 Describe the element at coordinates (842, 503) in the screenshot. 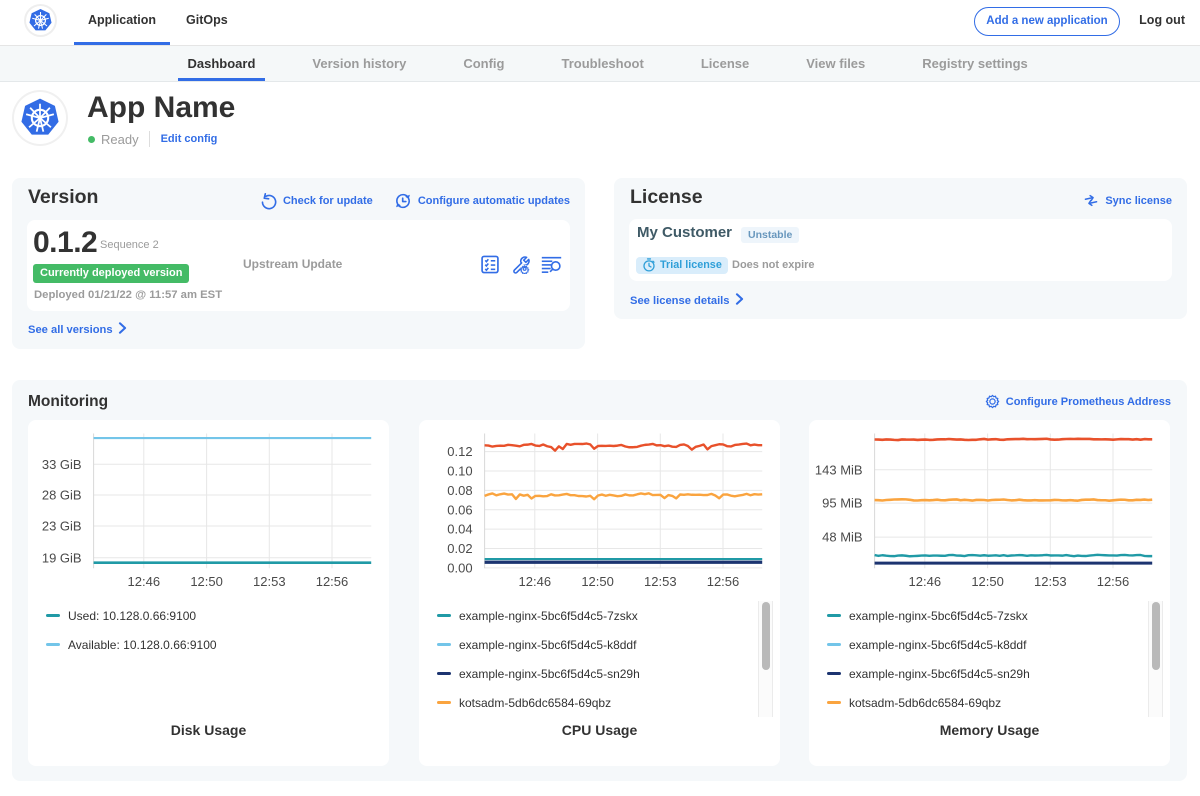

I see `svg-text: 95 MiB` at that location.